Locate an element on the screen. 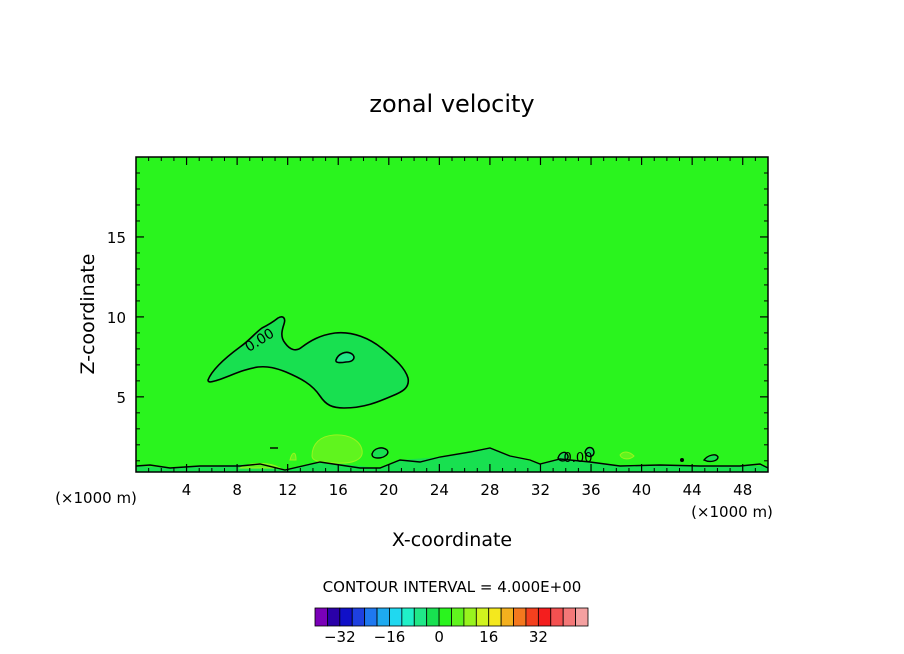 This screenshot has height=654, width=904. contour-fill-ground-band is located at coordinates (452, 460).